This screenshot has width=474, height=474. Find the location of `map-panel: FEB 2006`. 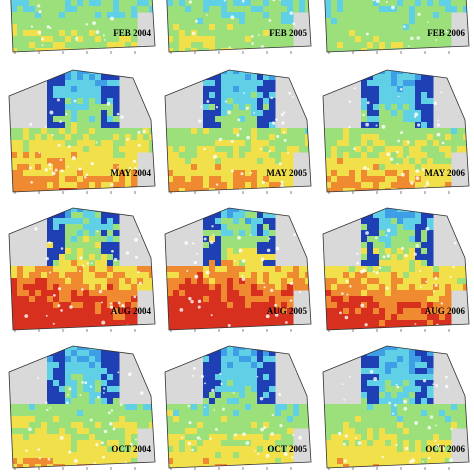

map-panel: FEB 2006 is located at coordinates (394, 29).